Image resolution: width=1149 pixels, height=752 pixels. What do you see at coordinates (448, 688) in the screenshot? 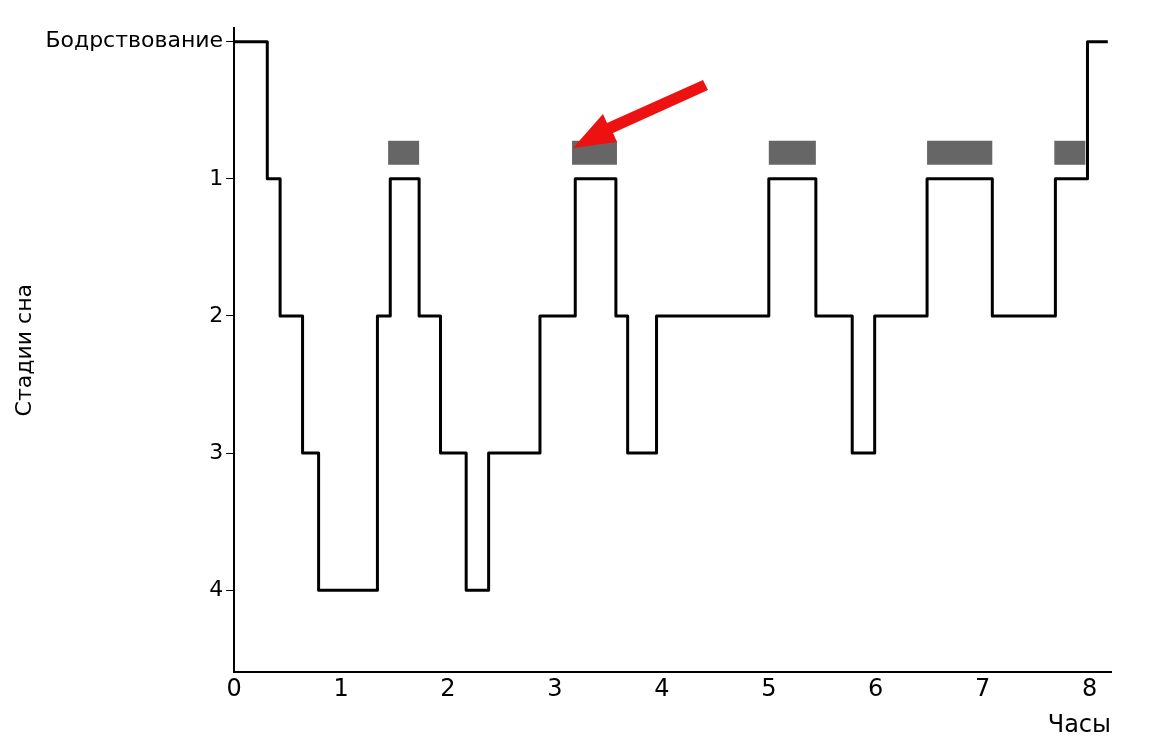
I see `x-tick-label: 2` at bounding box center [448, 688].